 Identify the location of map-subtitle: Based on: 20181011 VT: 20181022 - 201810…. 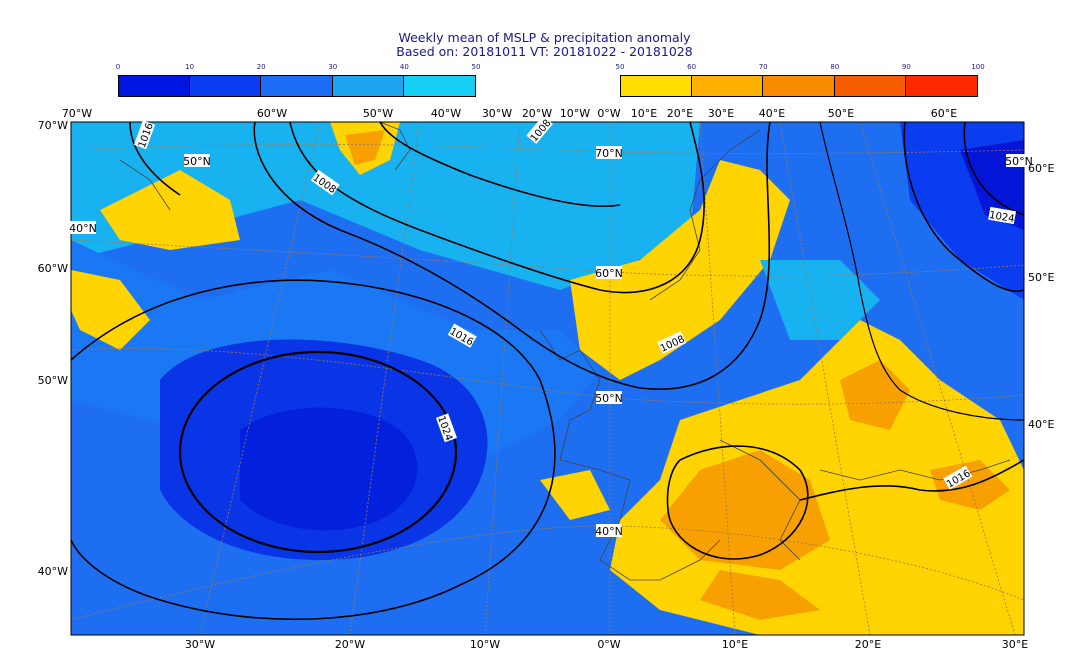
(544, 51).